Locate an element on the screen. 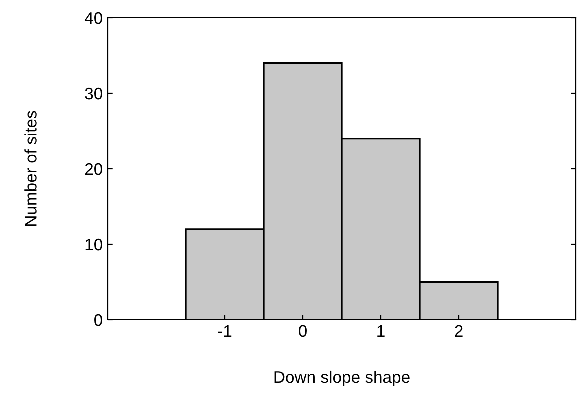  y-tick-label: 20 is located at coordinates (93, 169).